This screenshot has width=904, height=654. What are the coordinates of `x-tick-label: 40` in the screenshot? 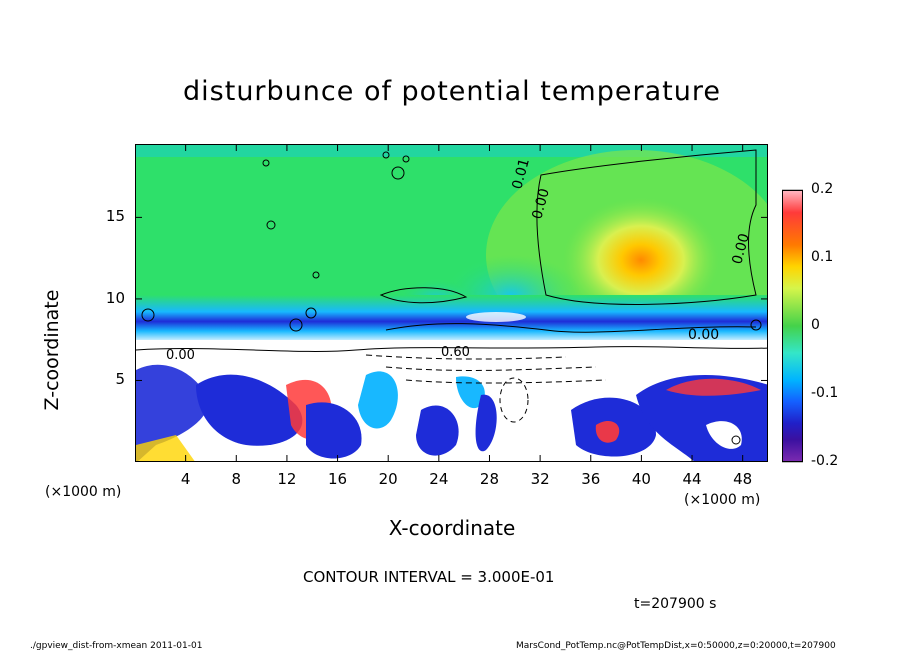 It's located at (641, 479).